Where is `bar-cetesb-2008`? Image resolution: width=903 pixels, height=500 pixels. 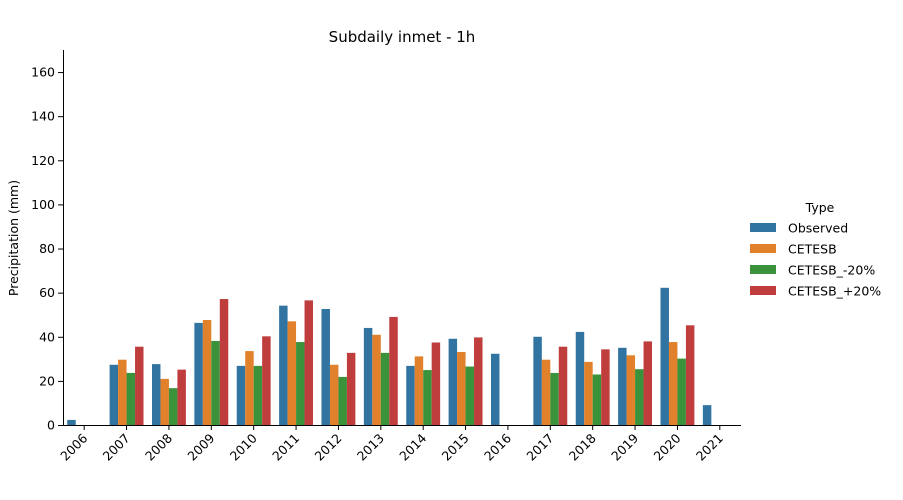
bar-cetesb-2008 is located at coordinates (164, 401).